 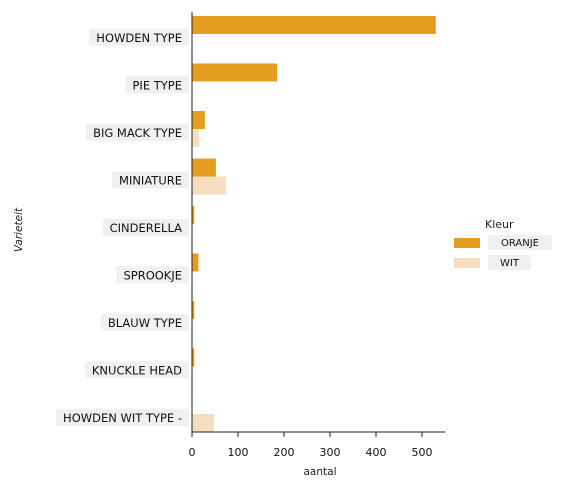 I want to click on category-label: CINDERELLA, so click(x=146, y=228).